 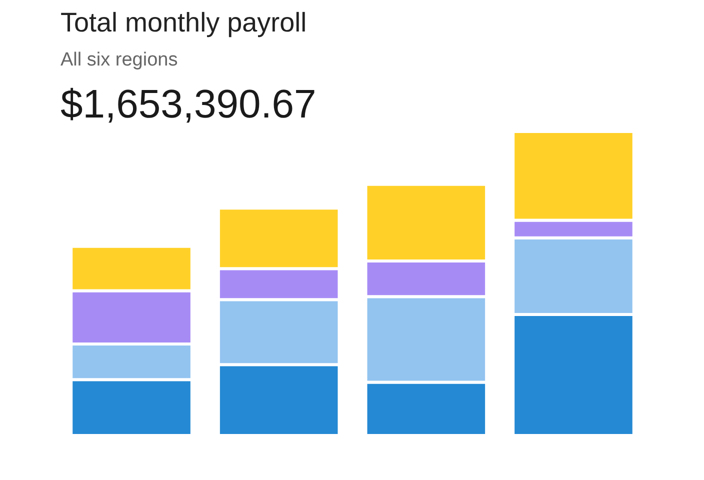 I want to click on text: $1,653,390.67, so click(x=188, y=104).